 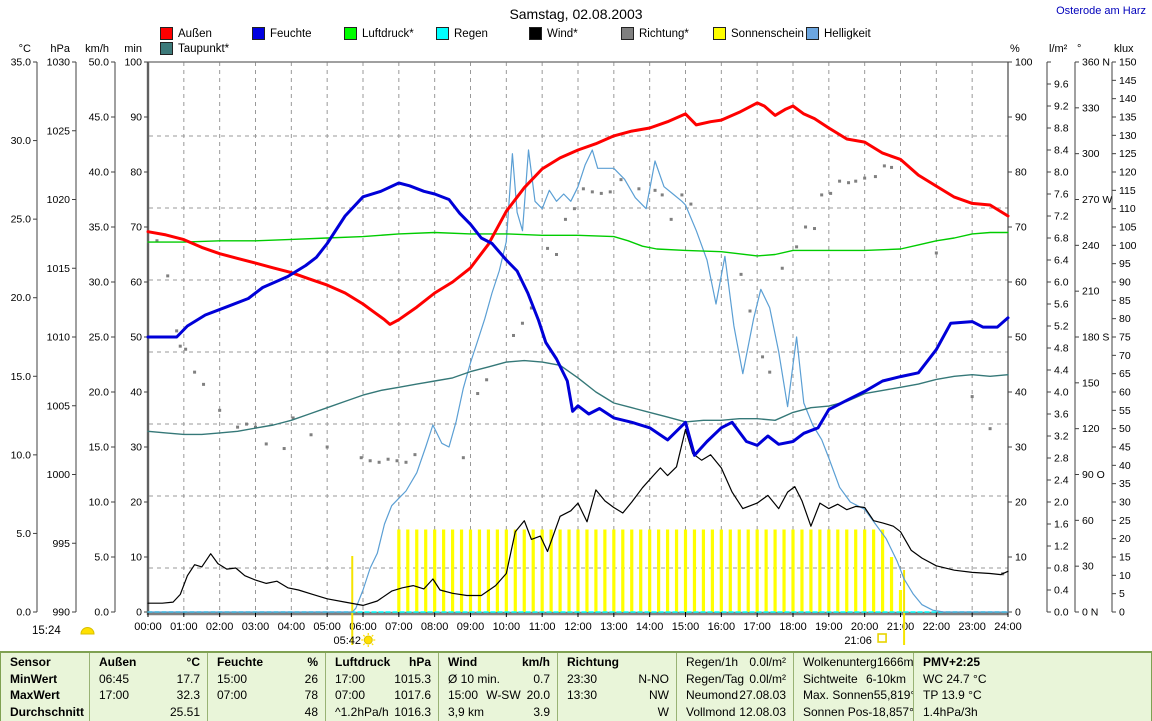 I want to click on cell-right: hPa, so click(x=419, y=662).